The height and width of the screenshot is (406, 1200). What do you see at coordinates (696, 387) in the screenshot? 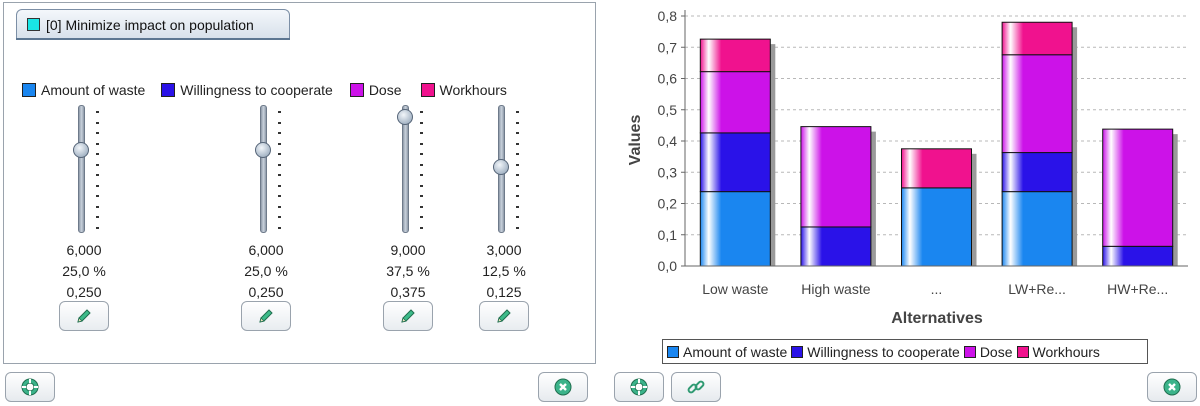
I see `link-button` at bounding box center [696, 387].